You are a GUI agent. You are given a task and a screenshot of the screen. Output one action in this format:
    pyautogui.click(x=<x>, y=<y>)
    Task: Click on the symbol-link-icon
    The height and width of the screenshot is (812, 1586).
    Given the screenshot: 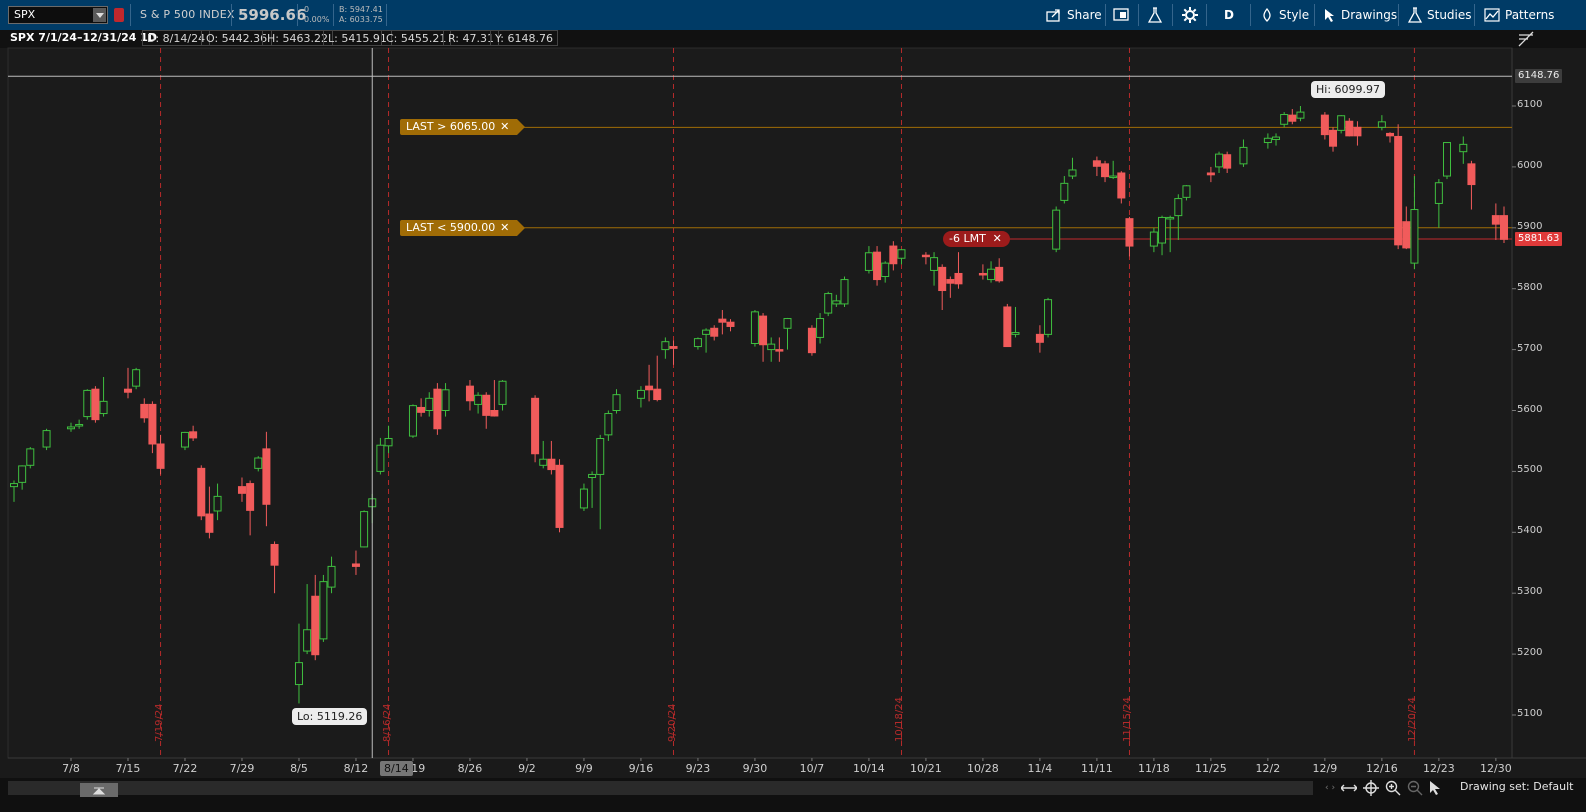 What is the action you would take?
    pyautogui.click(x=119, y=15)
    